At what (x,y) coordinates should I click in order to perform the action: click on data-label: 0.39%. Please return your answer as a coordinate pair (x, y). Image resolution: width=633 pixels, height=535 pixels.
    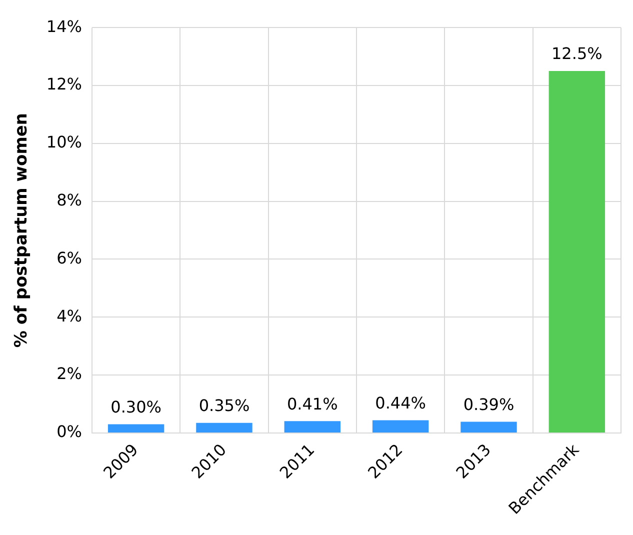
    Looking at the image, I should click on (488, 404).